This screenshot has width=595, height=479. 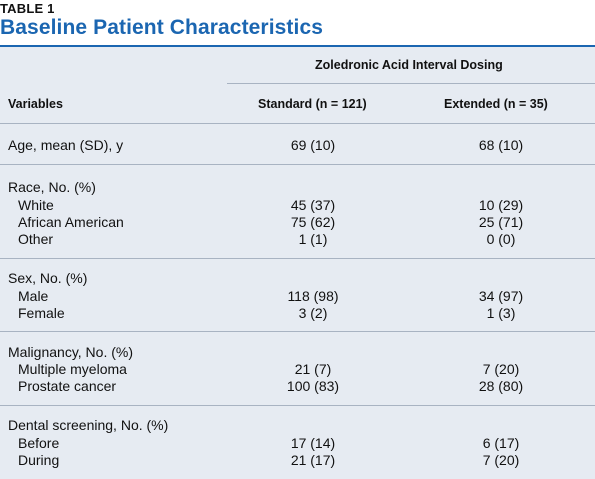 What do you see at coordinates (66, 145) in the screenshot?
I see `row-label: Age, mean (SD), y` at bounding box center [66, 145].